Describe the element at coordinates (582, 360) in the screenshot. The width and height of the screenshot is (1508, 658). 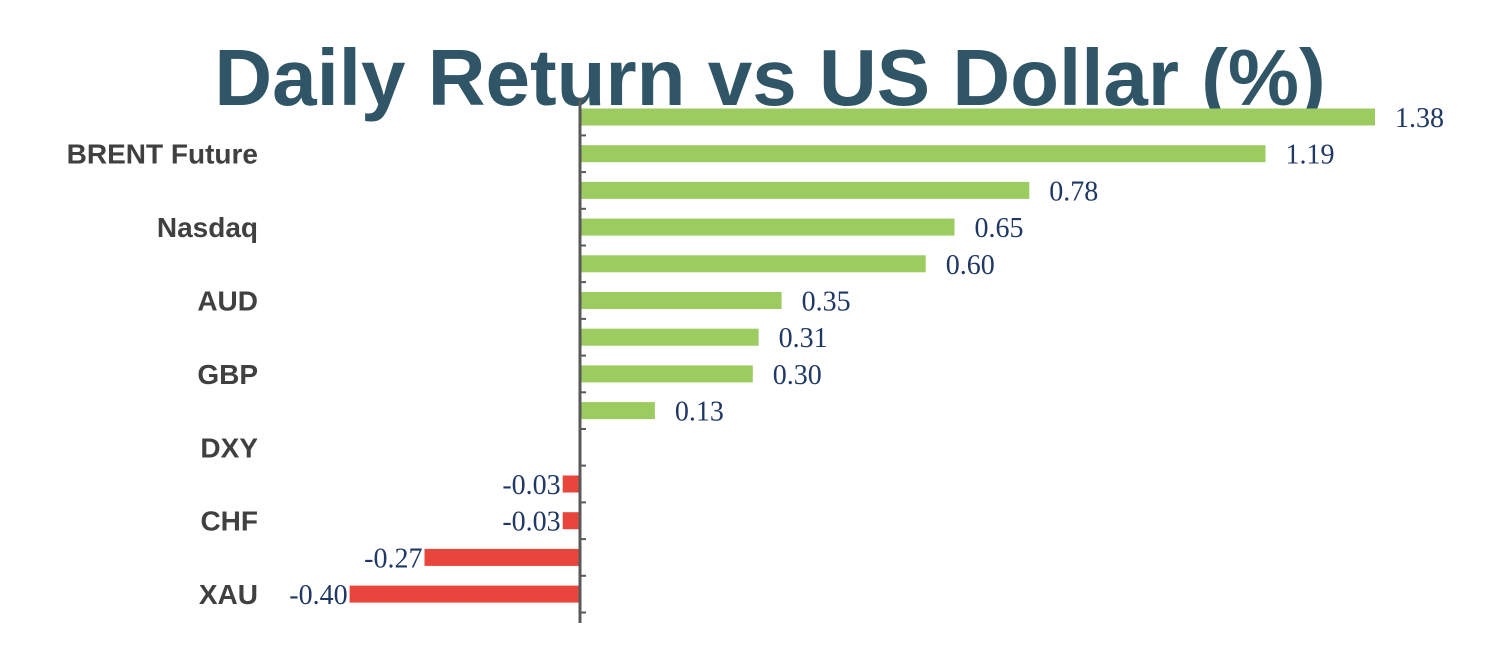
I see `axis-layer` at that location.